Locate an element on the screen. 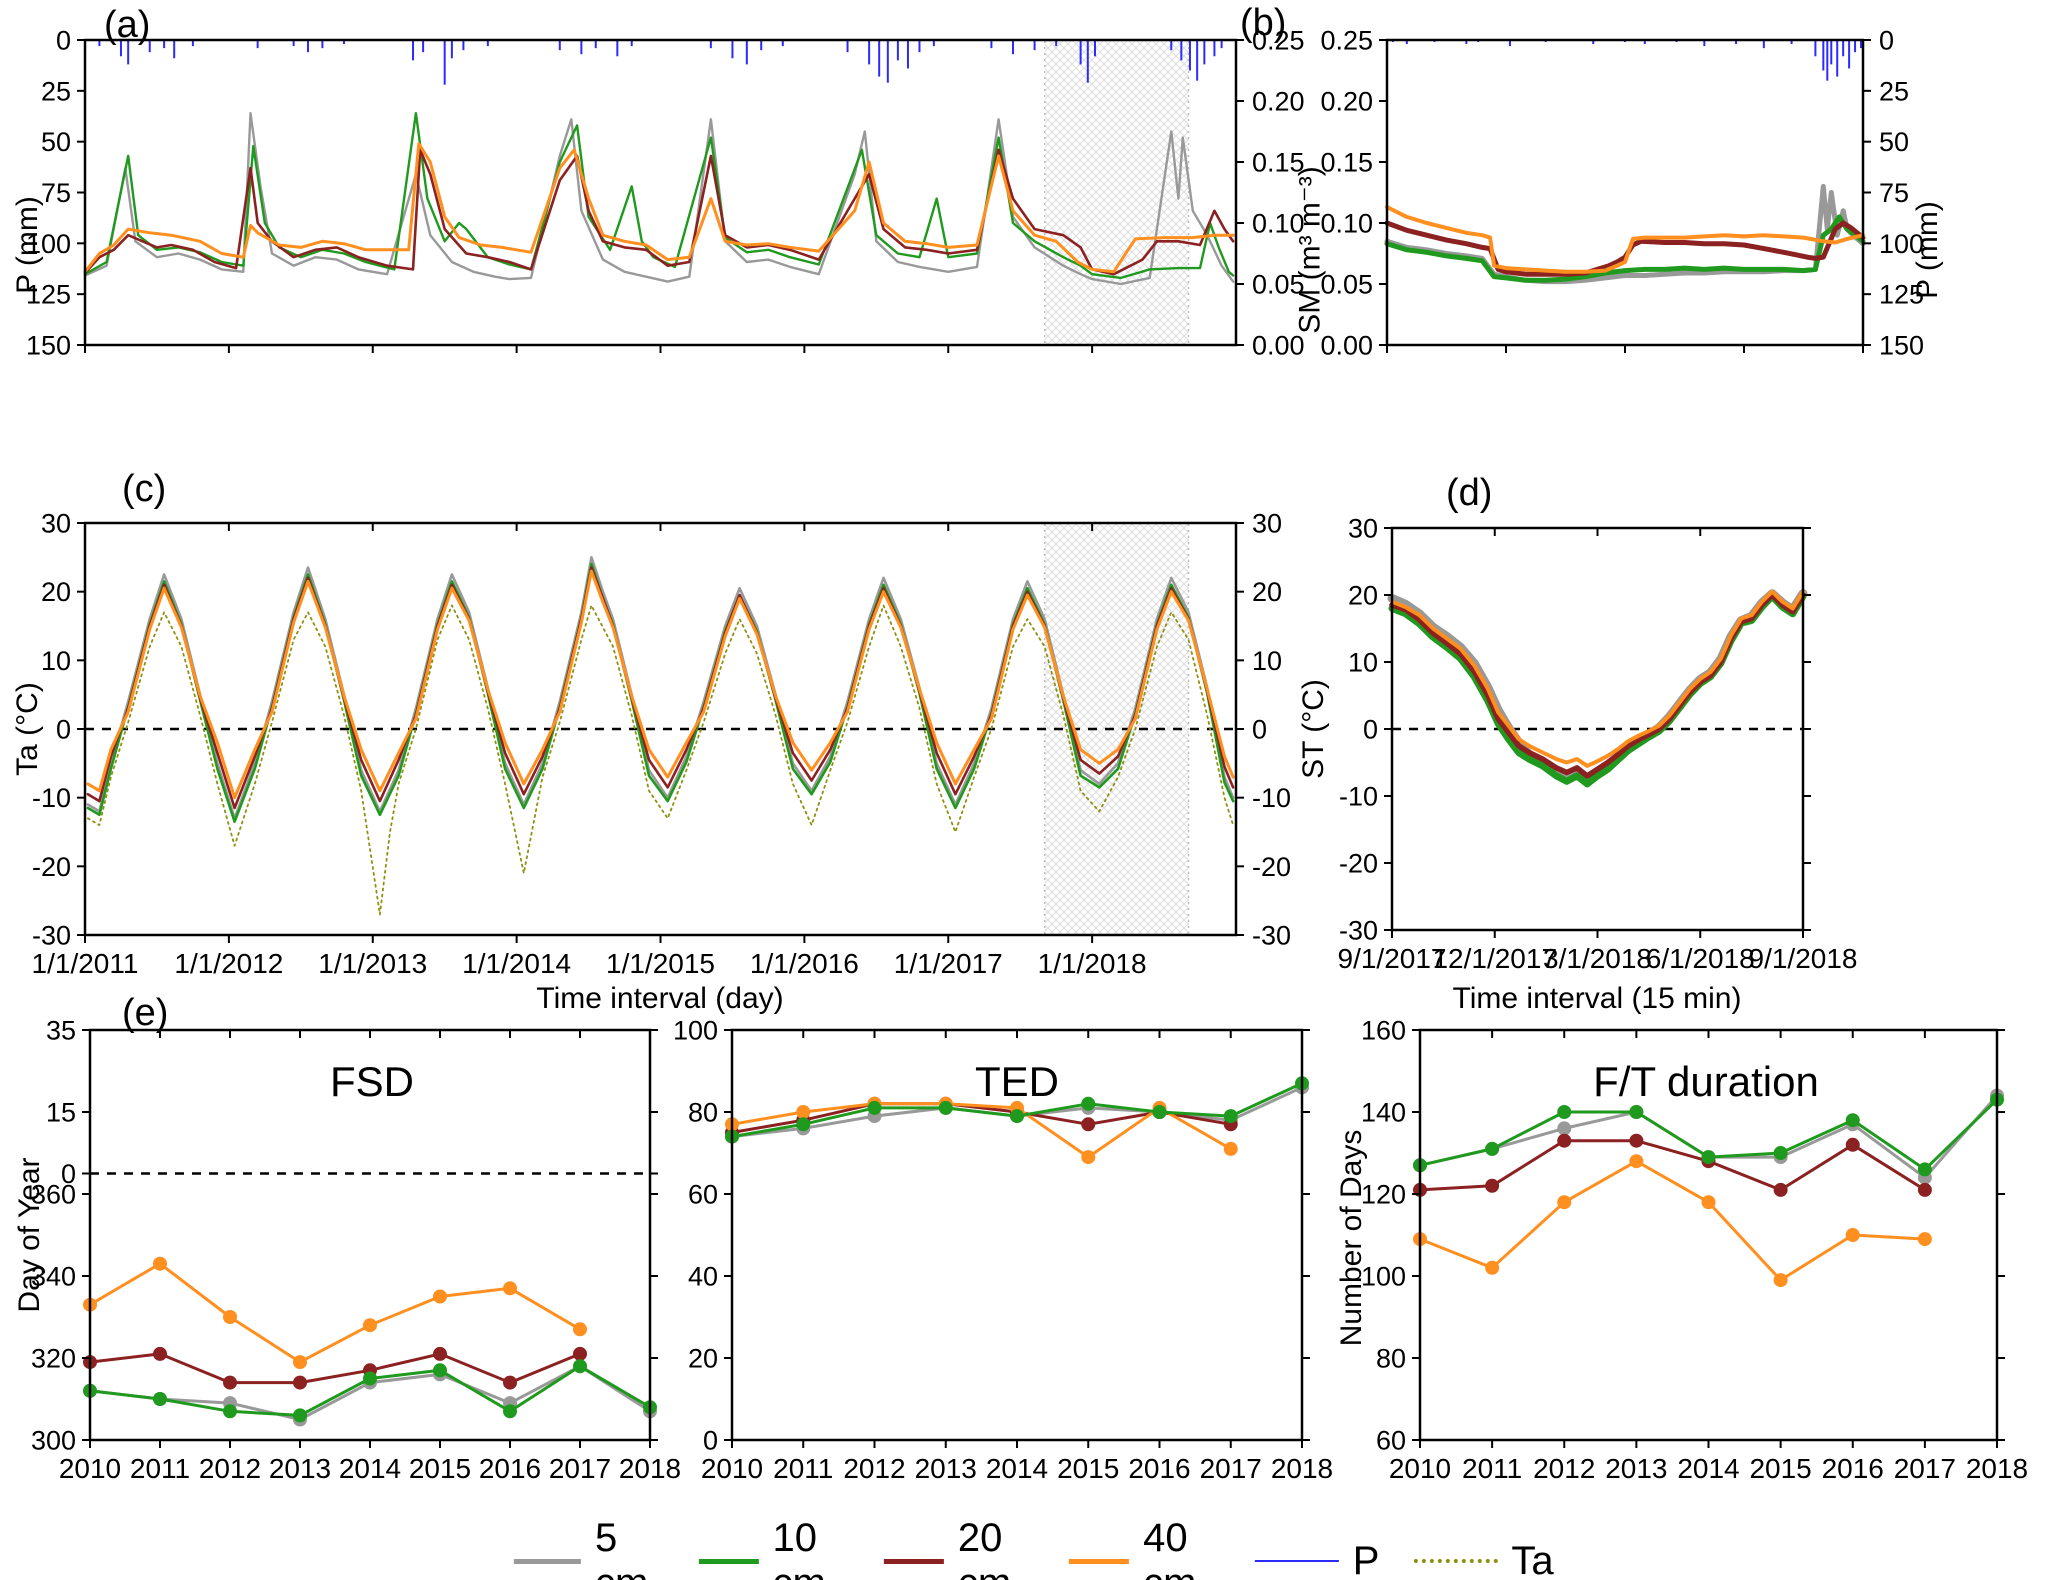  x-tick-label: 1/1/2017 is located at coordinates (948, 963).